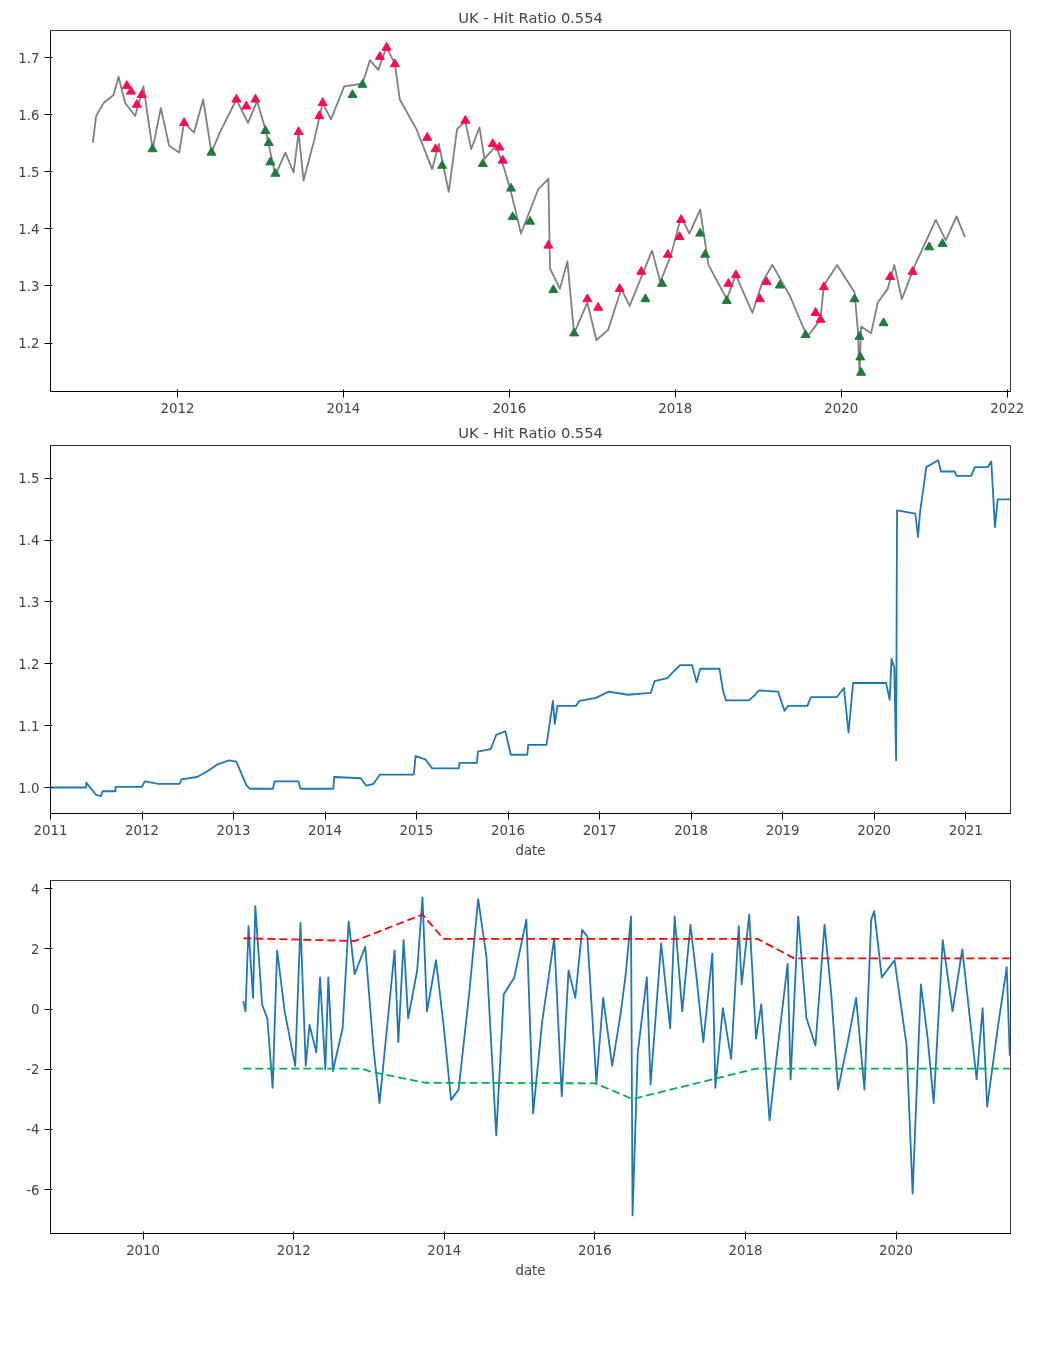 This screenshot has width=1048, height=1358. What do you see at coordinates (1007, 408) in the screenshot?
I see `x-tick-label: 2022` at bounding box center [1007, 408].